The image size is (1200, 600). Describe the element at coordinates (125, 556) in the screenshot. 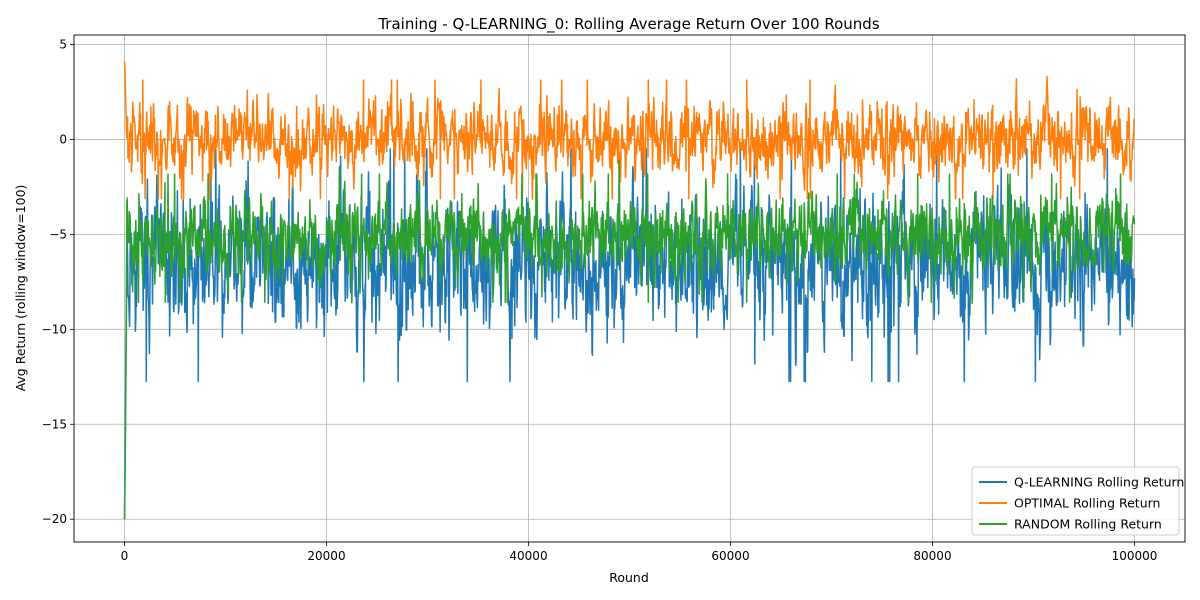

I see `x-tick-label: 0` at that location.